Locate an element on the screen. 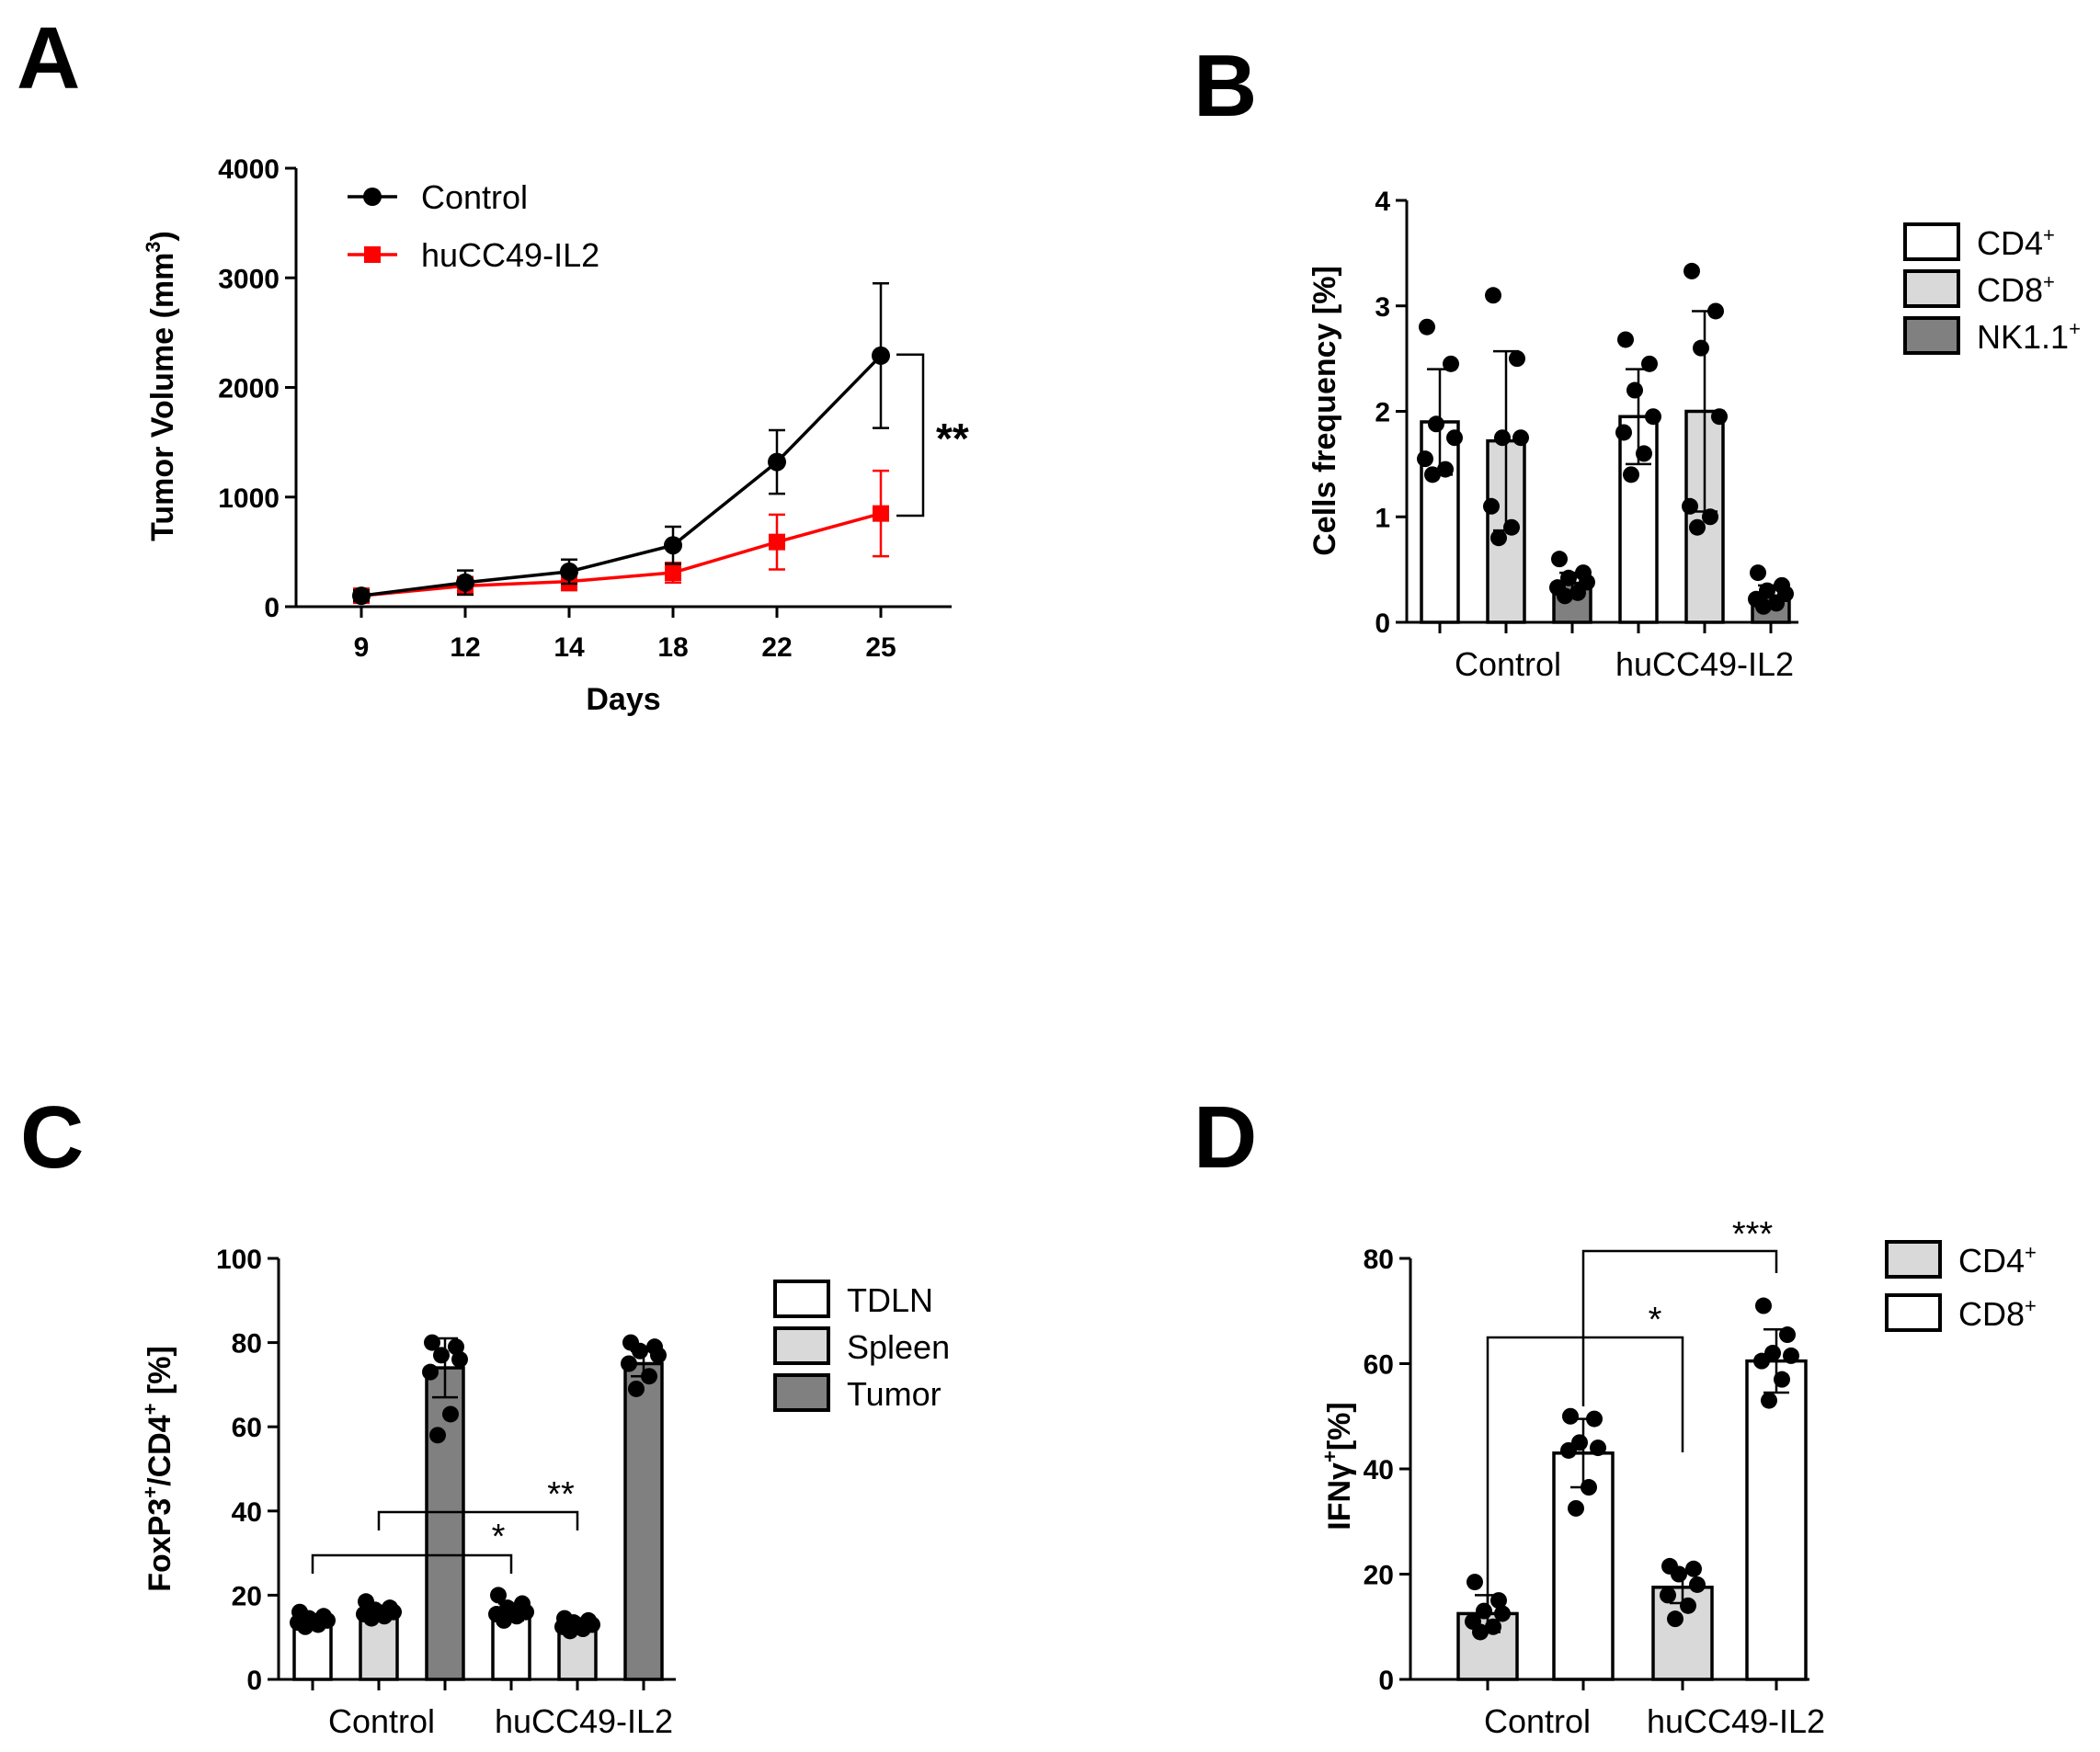  panel-d-group-label: huCC49-IL2 is located at coordinates (1736, 1721).